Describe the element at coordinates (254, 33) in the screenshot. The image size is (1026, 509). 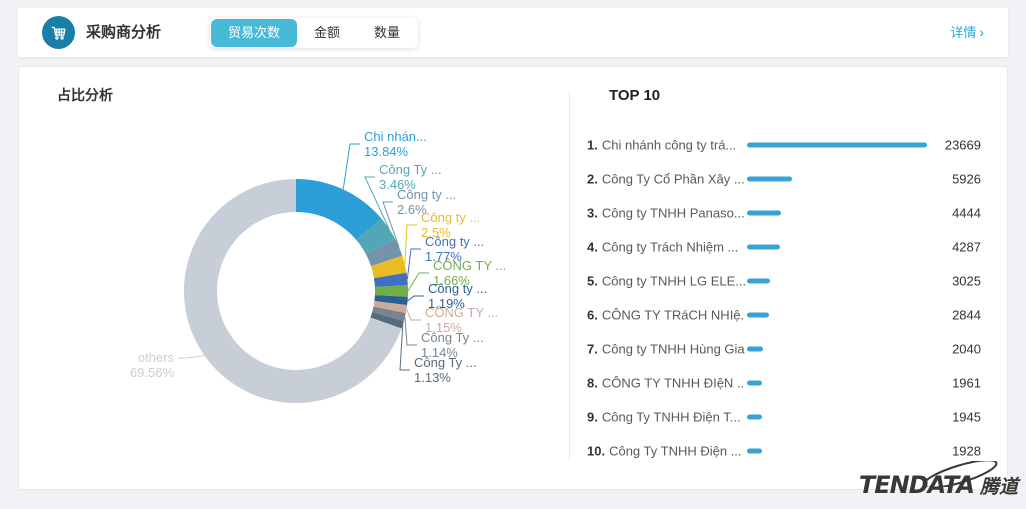
I see `tab-trade-count: 贸易次数` at that location.